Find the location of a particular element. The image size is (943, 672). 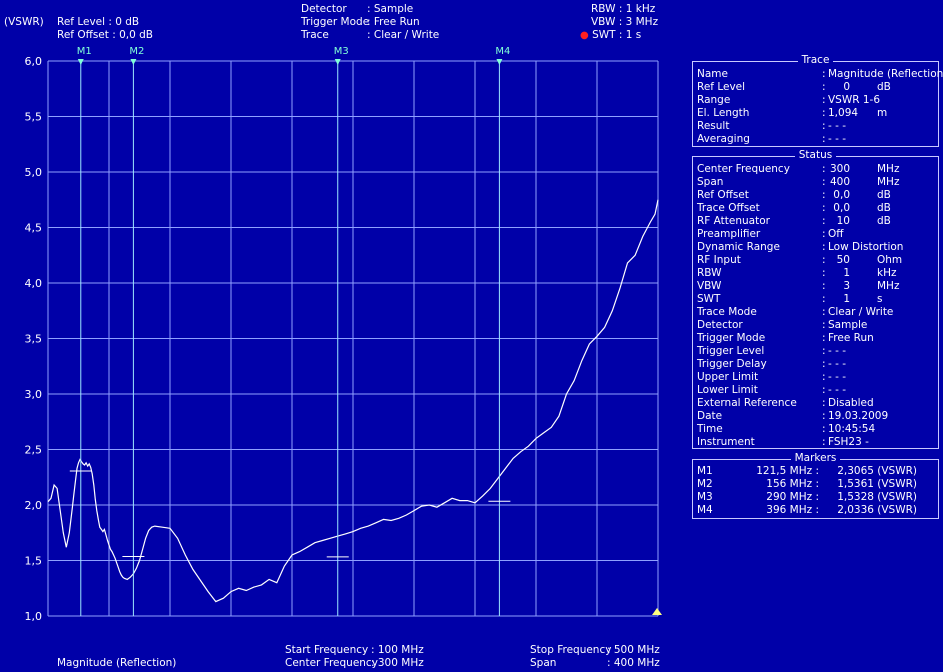

marker-row: M2 156 MHz : 1,5361 (VSWR) is located at coordinates (816, 484).